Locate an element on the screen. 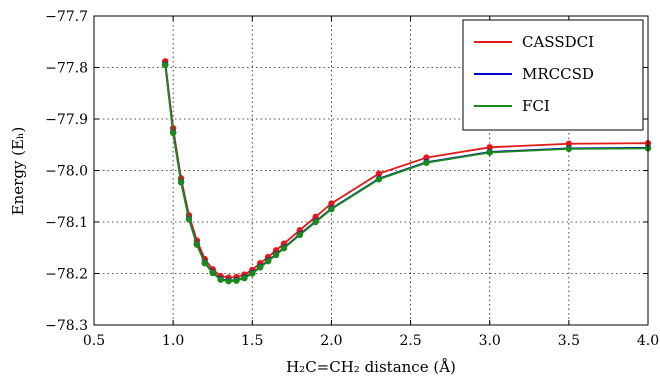 This screenshot has height=379, width=660. x-tick-label: 2.0 is located at coordinates (331, 341).